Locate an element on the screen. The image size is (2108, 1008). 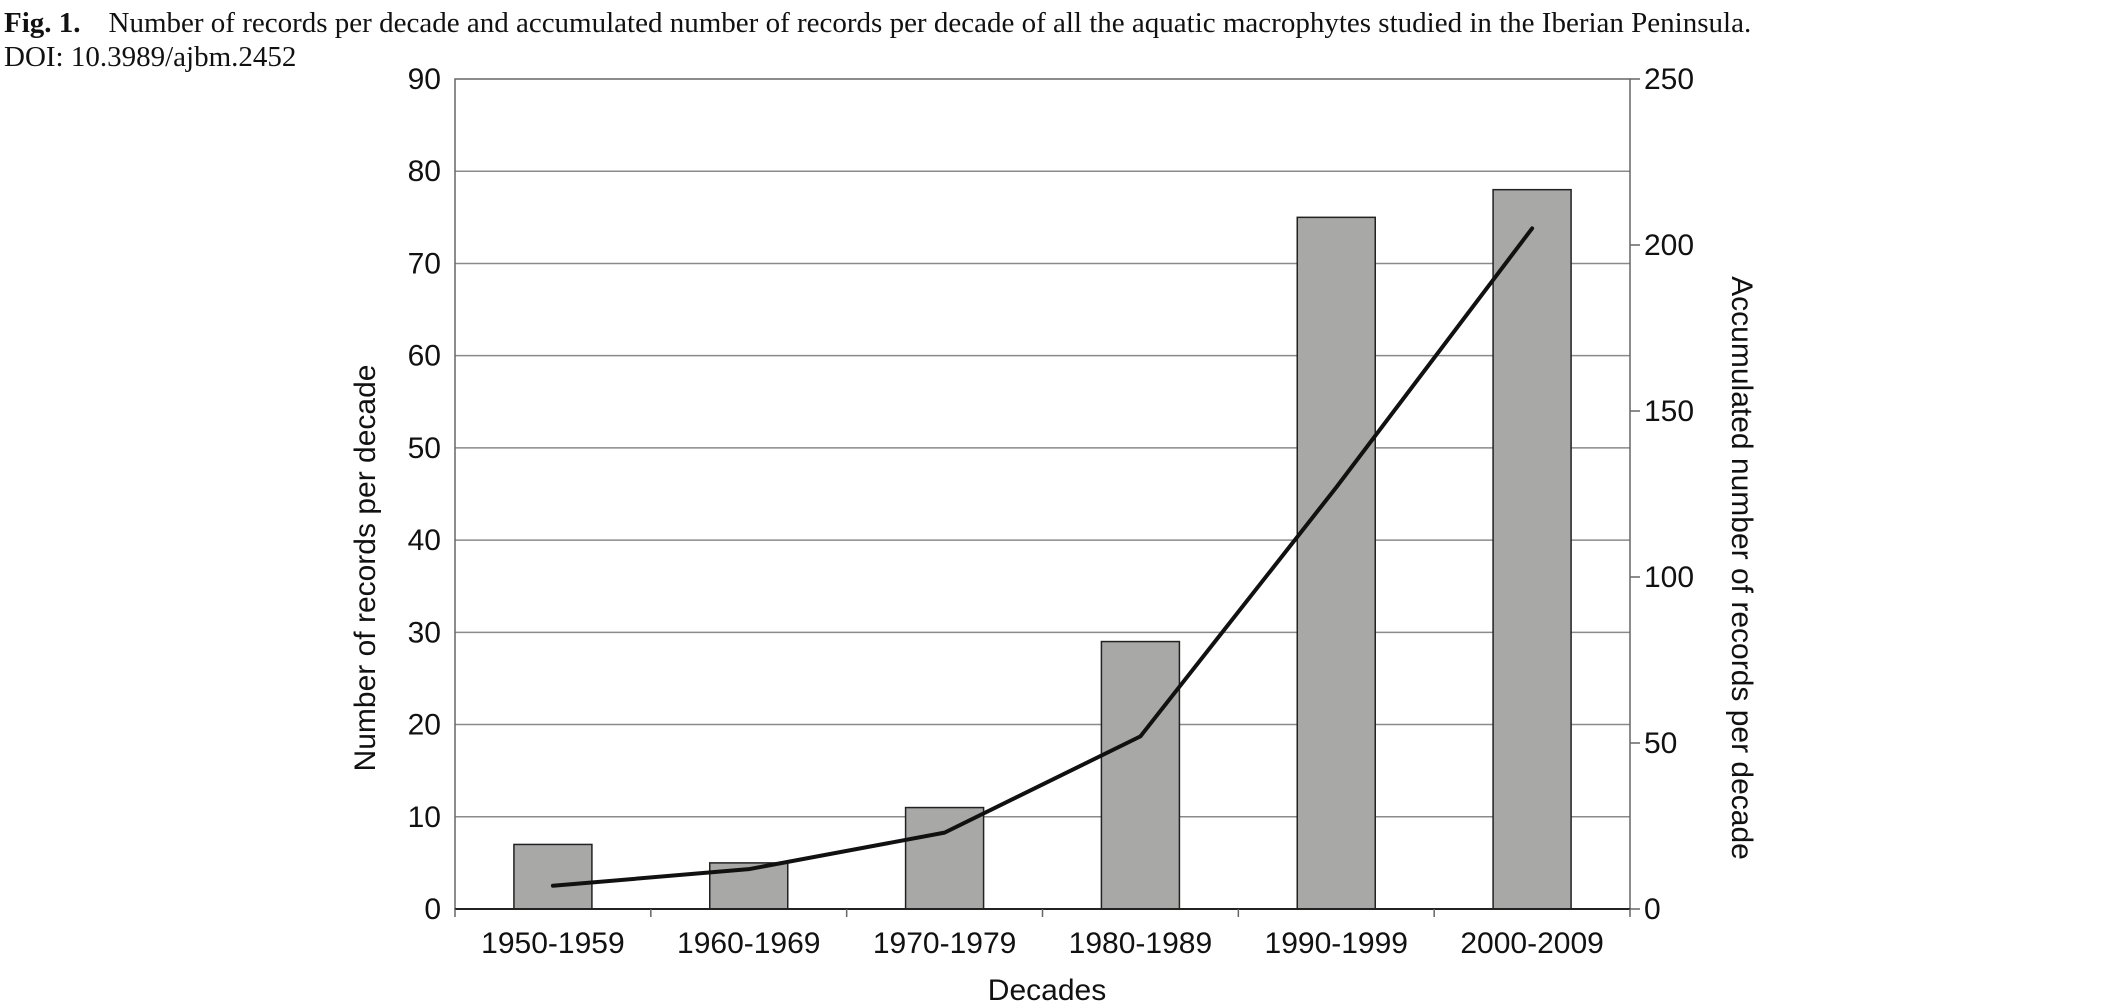
y-tick-label-left: 0 is located at coordinates (432, 909).